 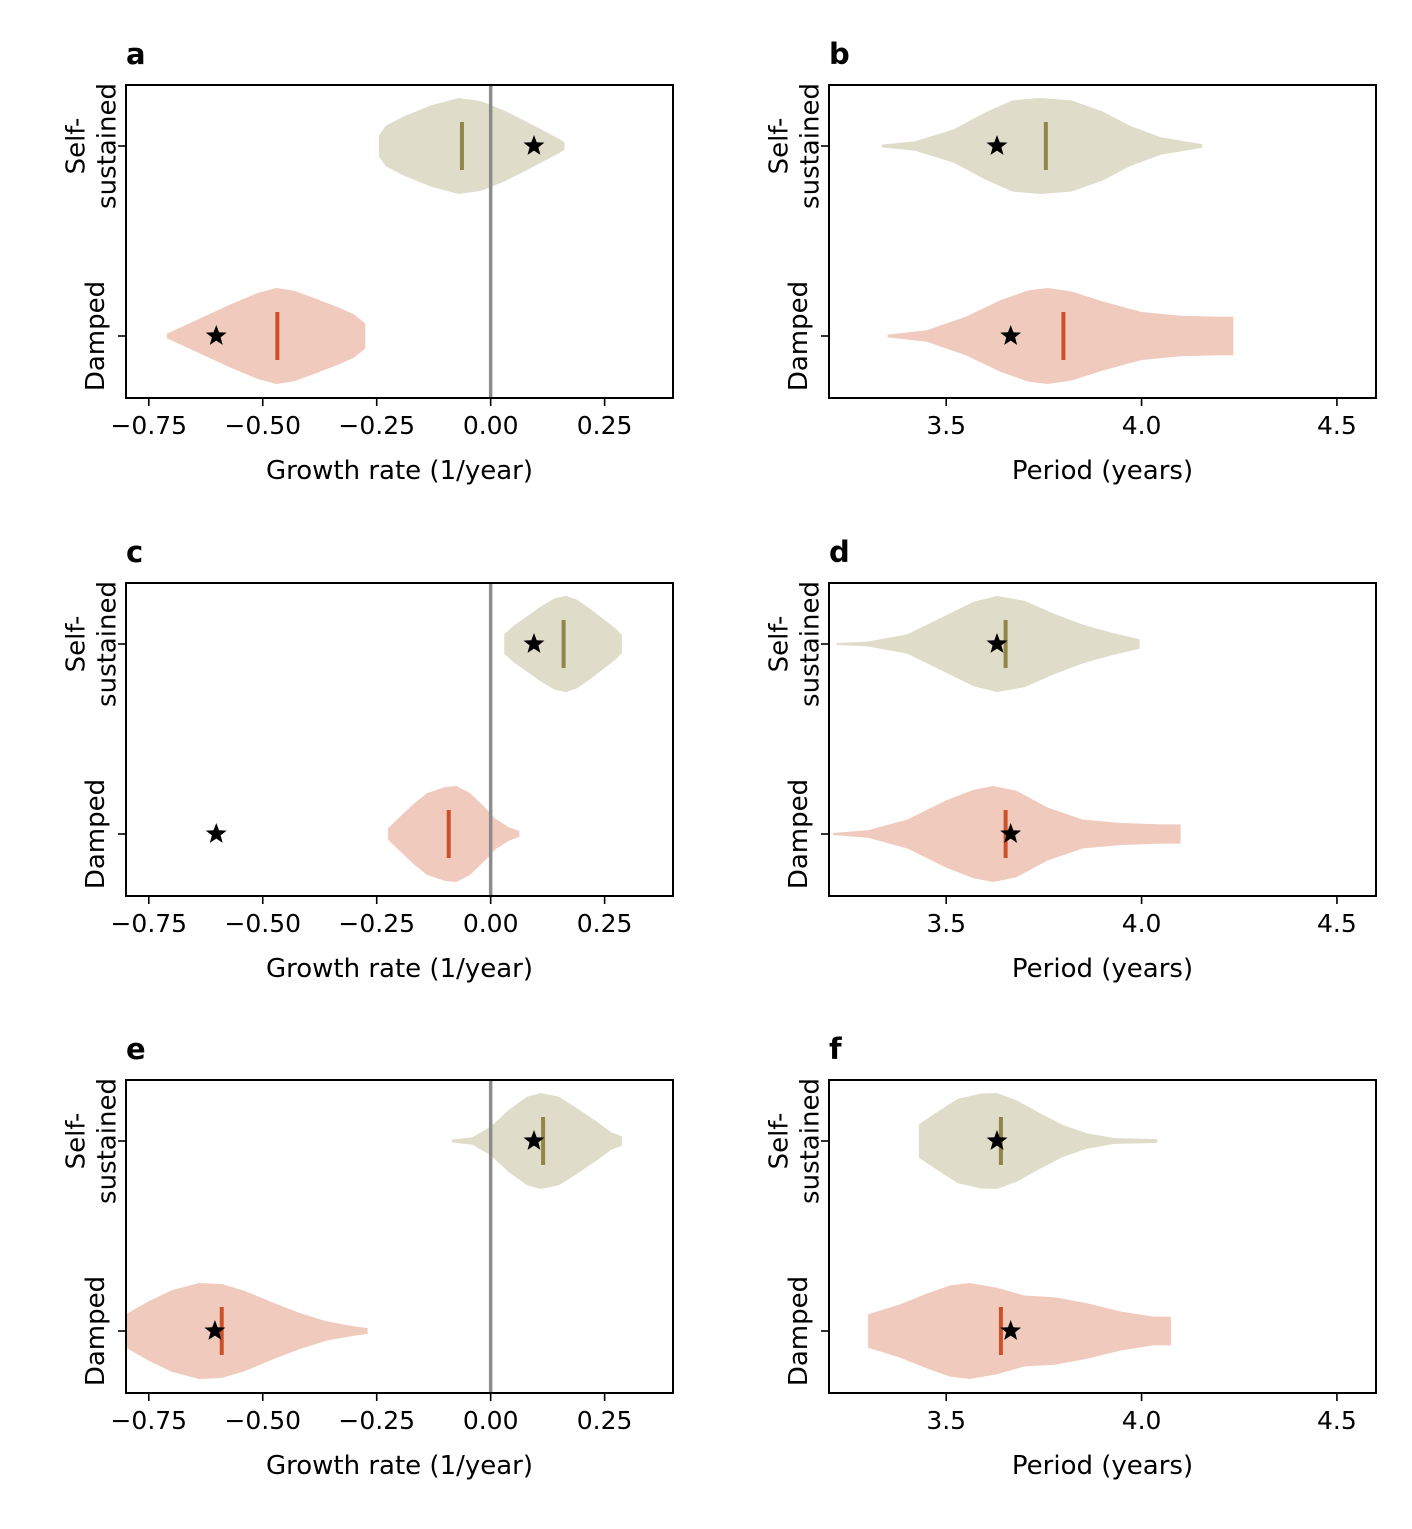 What do you see at coordinates (835, 1049) in the screenshot?
I see `panel-label: f` at bounding box center [835, 1049].